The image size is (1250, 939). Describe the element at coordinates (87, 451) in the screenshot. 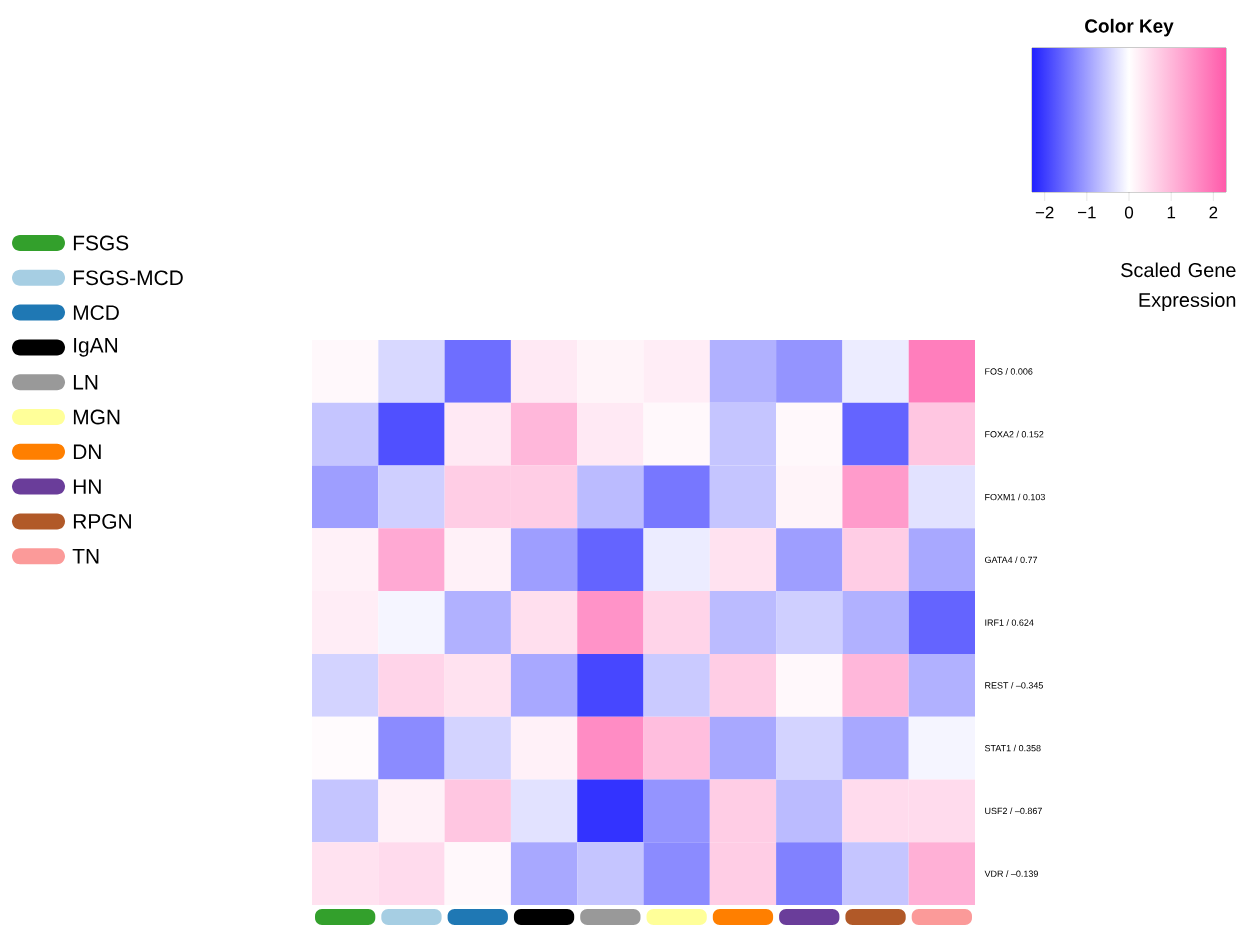

I see `text: DN` at that location.